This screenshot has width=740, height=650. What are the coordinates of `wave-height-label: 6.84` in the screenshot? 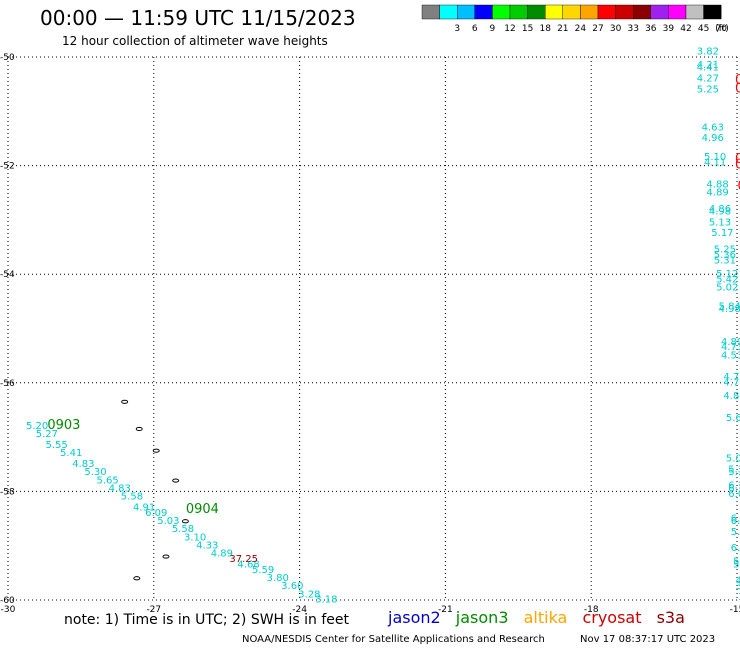 It's located at (735, 518).